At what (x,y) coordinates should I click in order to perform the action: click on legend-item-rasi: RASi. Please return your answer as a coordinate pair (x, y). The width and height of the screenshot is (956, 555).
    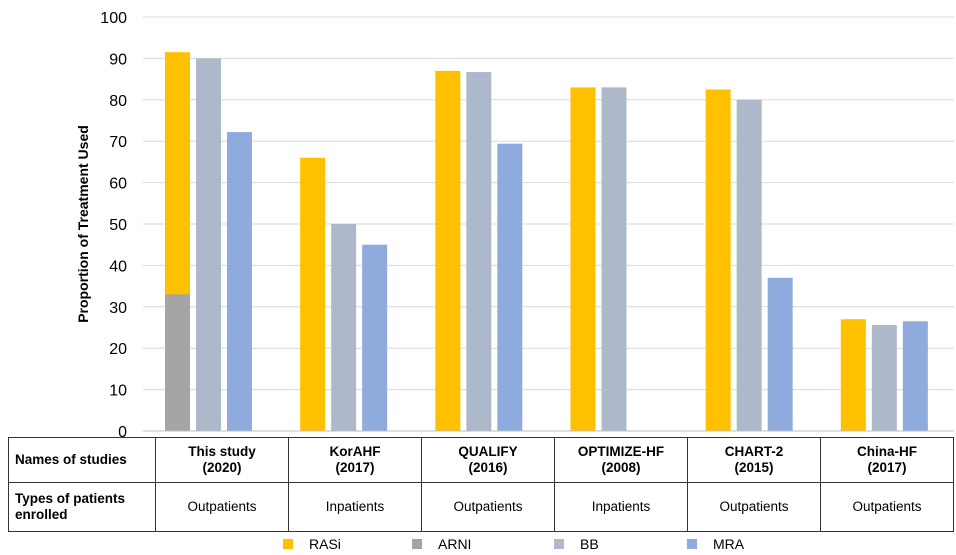
    Looking at the image, I should click on (312, 544).